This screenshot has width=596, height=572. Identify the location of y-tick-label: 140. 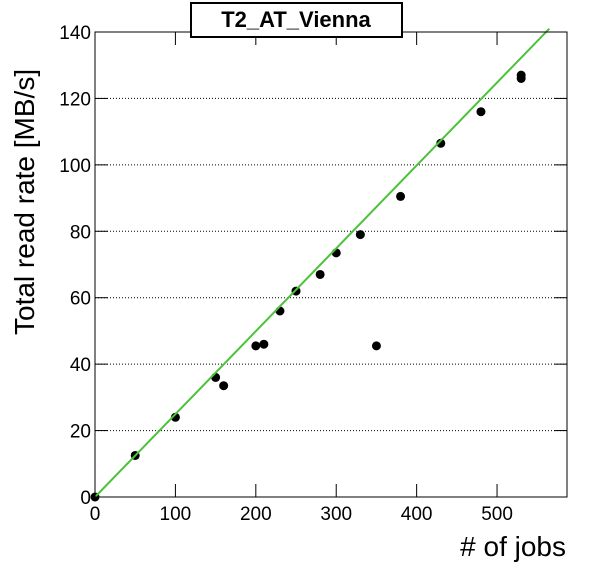
(75, 33).